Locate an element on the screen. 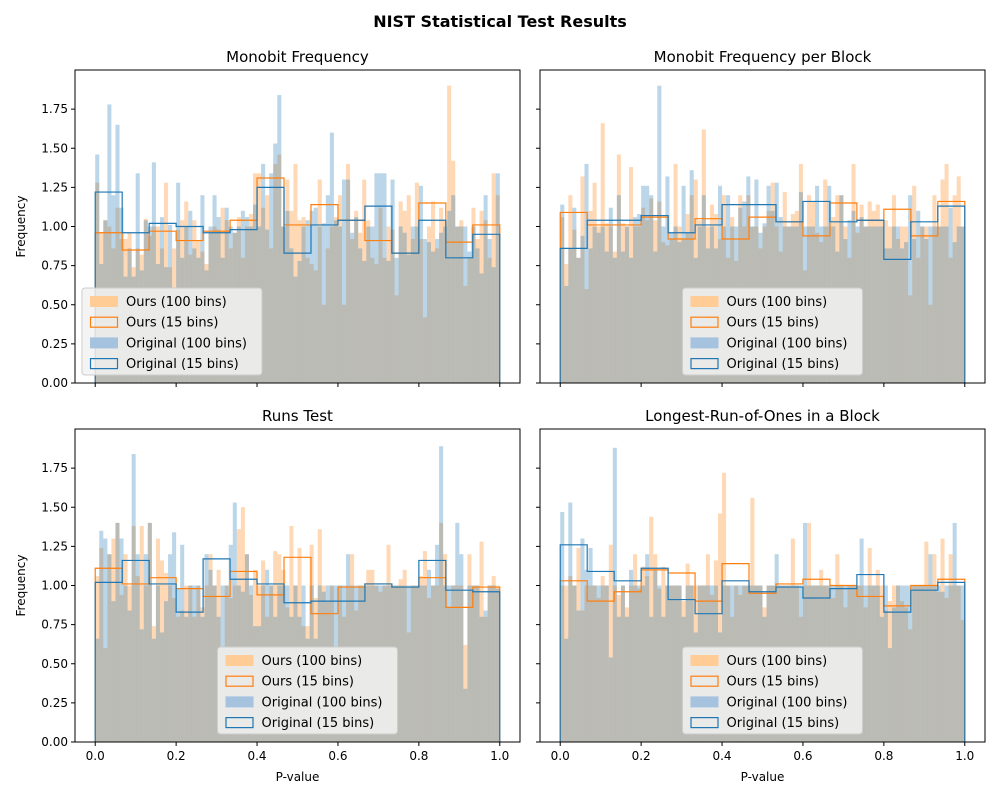 The image size is (1000, 800). x-tick-label: 0.4 is located at coordinates (721, 756).